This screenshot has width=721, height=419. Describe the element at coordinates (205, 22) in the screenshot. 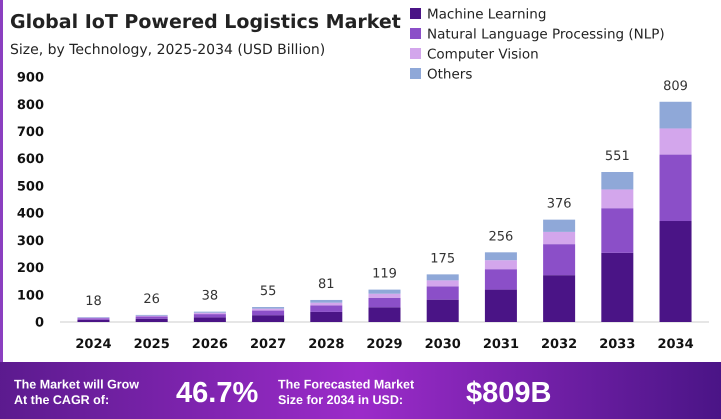

I see `chart-title: Global IoT Powered Logistics Market` at that location.